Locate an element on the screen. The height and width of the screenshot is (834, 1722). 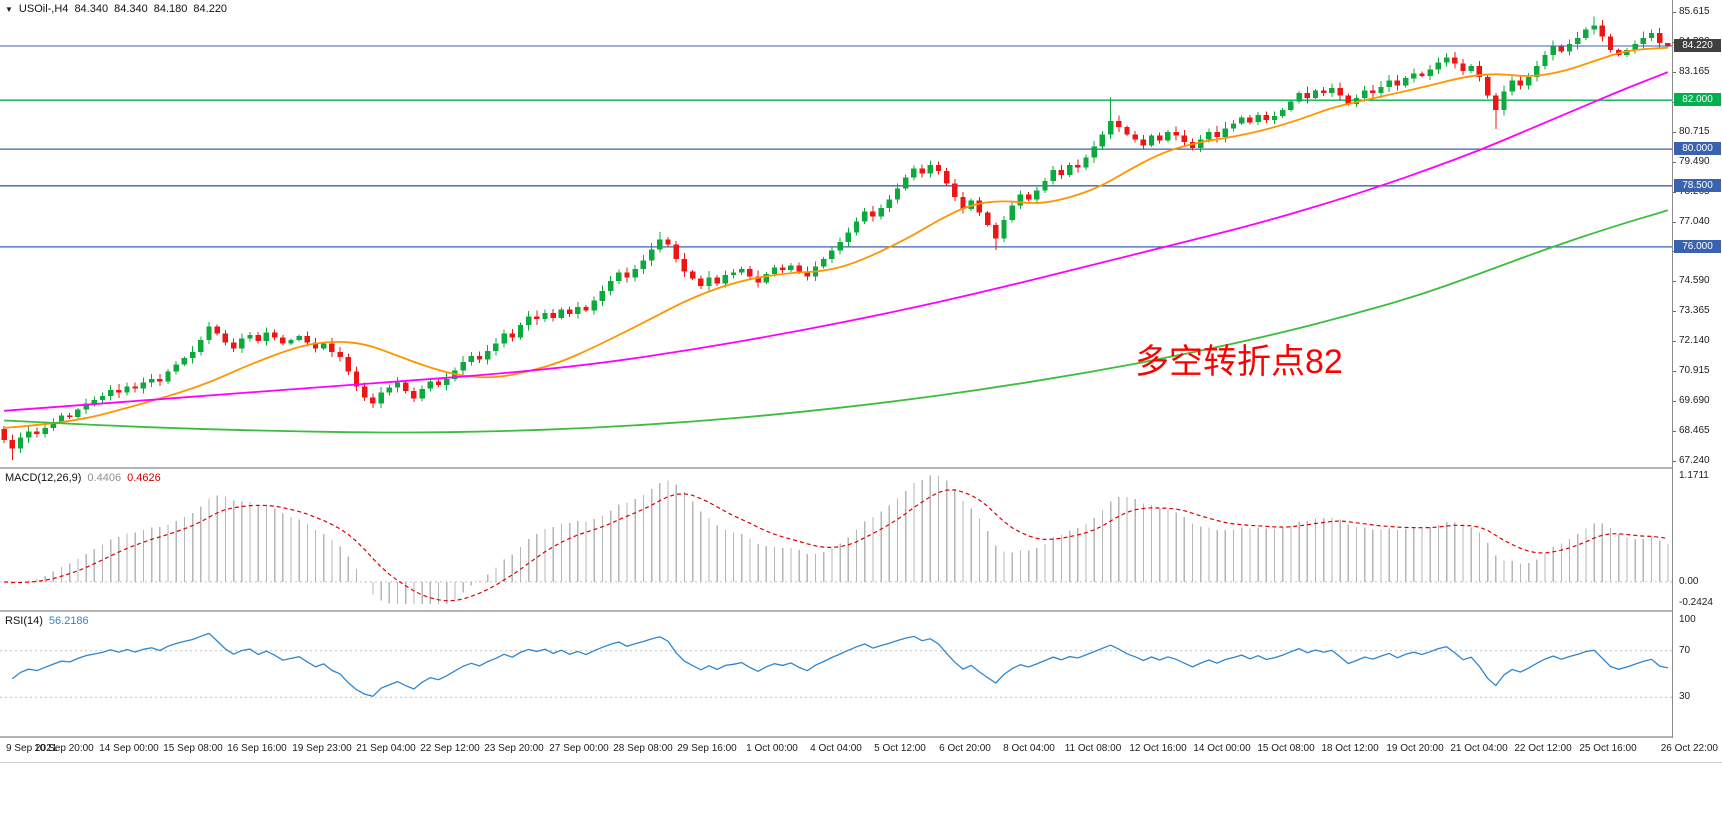
rsi-axis-30-label: 30 is located at coordinates (1685, 697).